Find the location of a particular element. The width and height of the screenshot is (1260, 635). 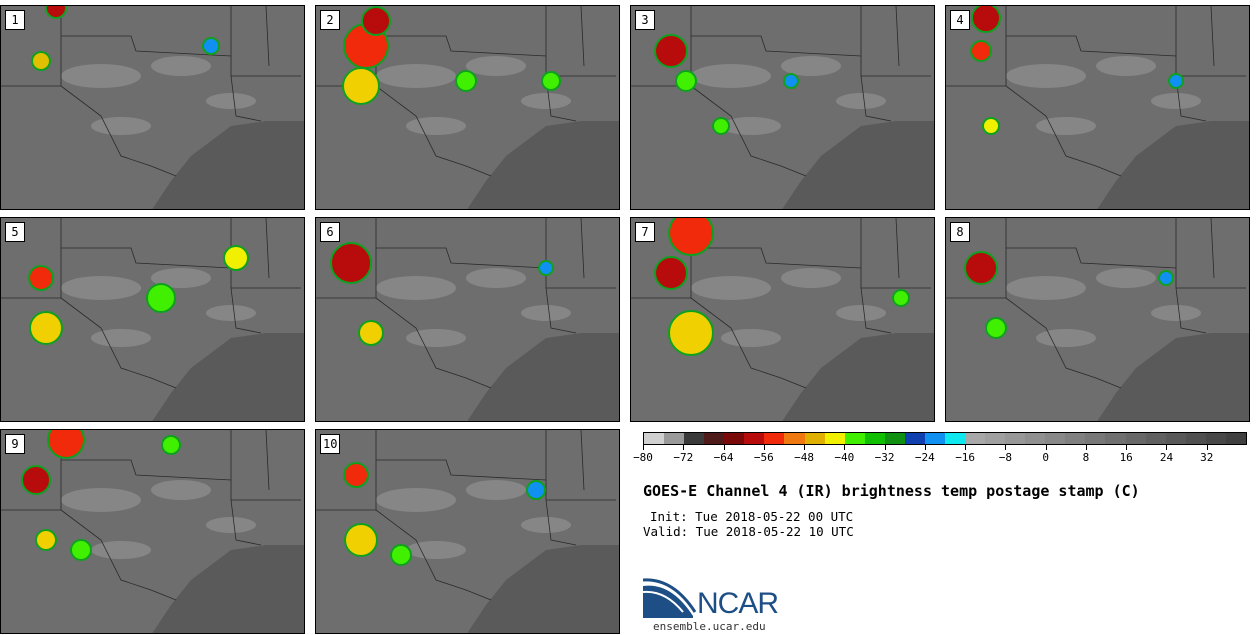

member-label: 4 is located at coordinates (960, 20).